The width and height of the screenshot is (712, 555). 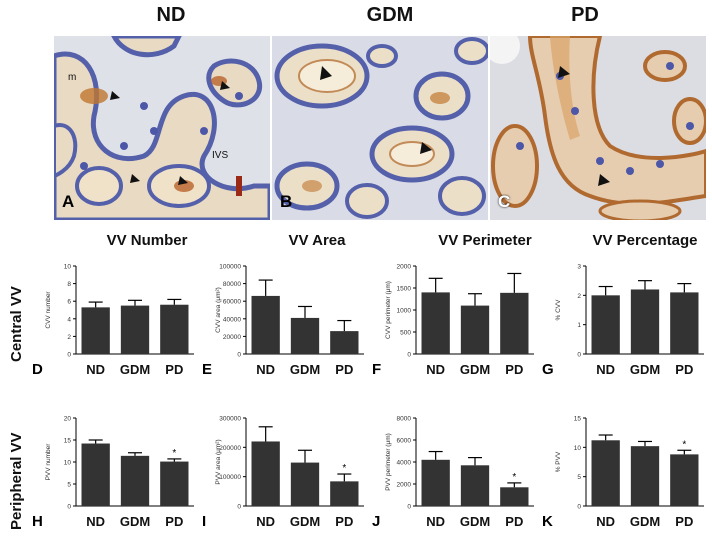 What do you see at coordinates (232, 284) in the screenshot?
I see `y-tick-label: 80000` at bounding box center [232, 284].